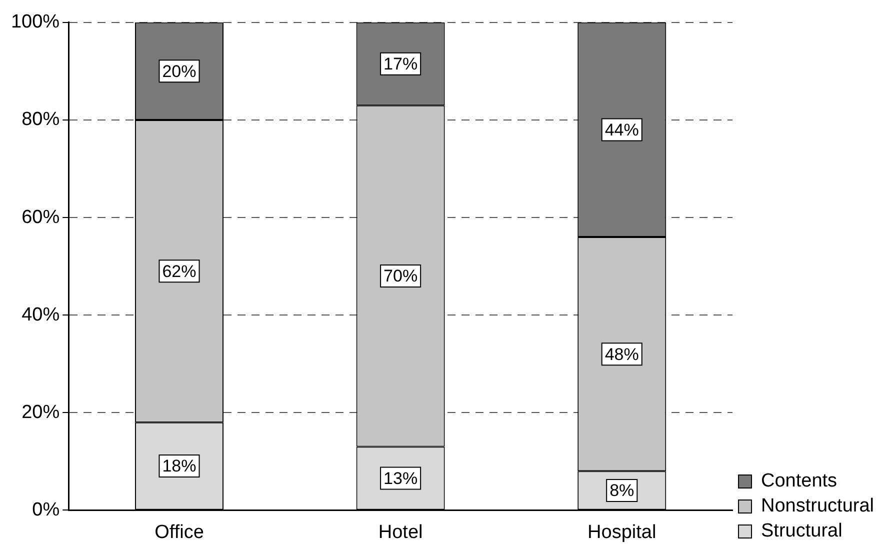 The image size is (896, 555). What do you see at coordinates (622, 532) in the screenshot?
I see `x-tick-label: Hospital` at bounding box center [622, 532].